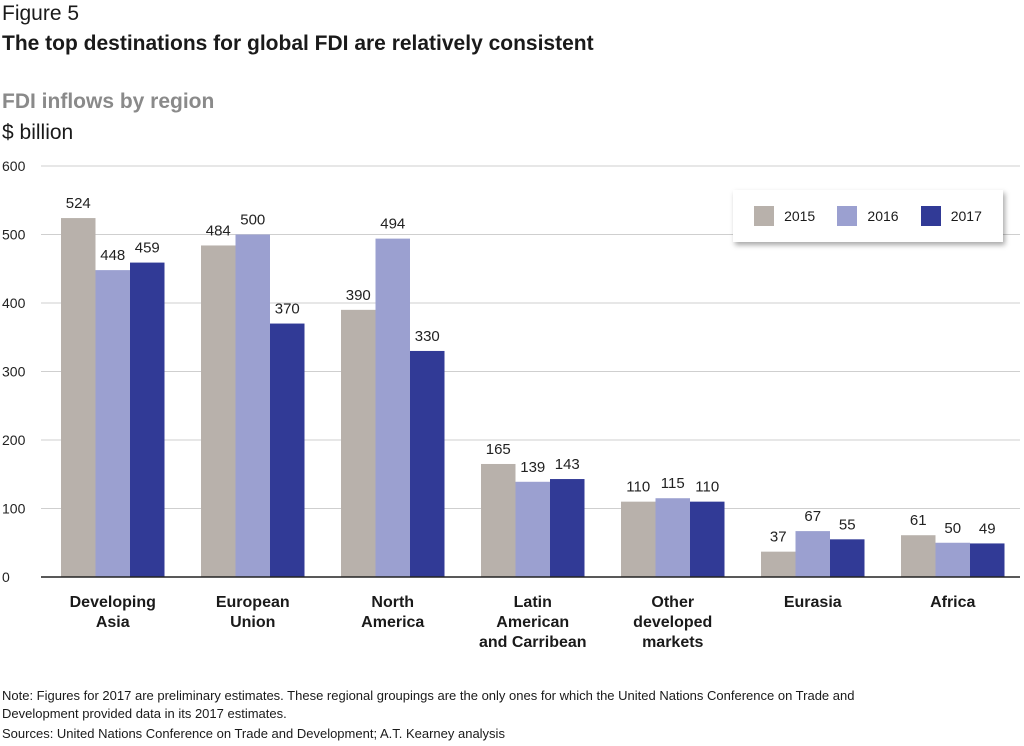  What do you see at coordinates (358, 295) in the screenshot?
I see `data-label: 390` at bounding box center [358, 295].